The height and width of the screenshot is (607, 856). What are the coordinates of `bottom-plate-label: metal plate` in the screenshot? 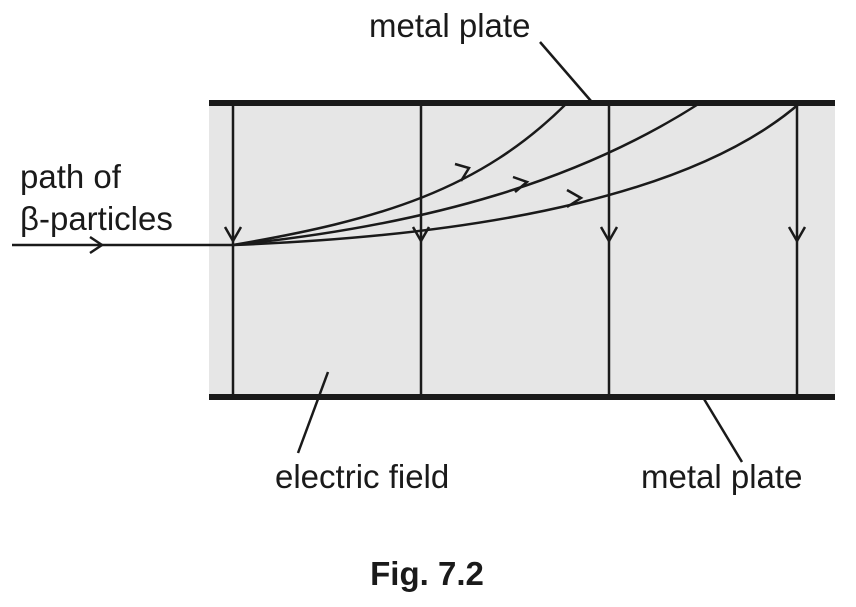 It's located at (721, 476).